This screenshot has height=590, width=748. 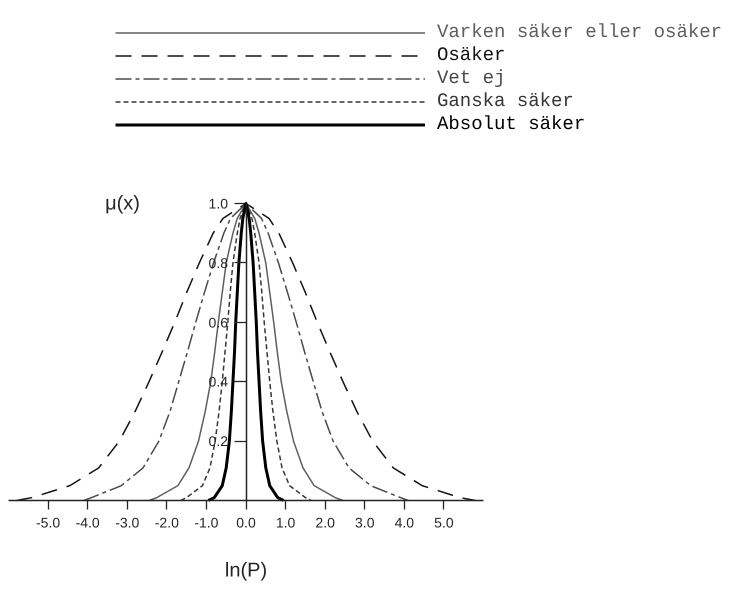 I want to click on x-axis-title: ln(P), so click(x=246, y=571).